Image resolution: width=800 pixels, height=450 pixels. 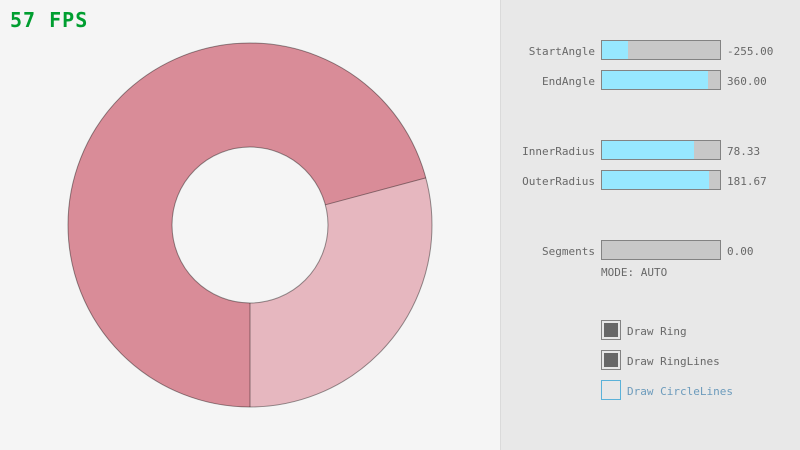 I want to click on draw-ringlines-check-mark, so click(x=611, y=360).